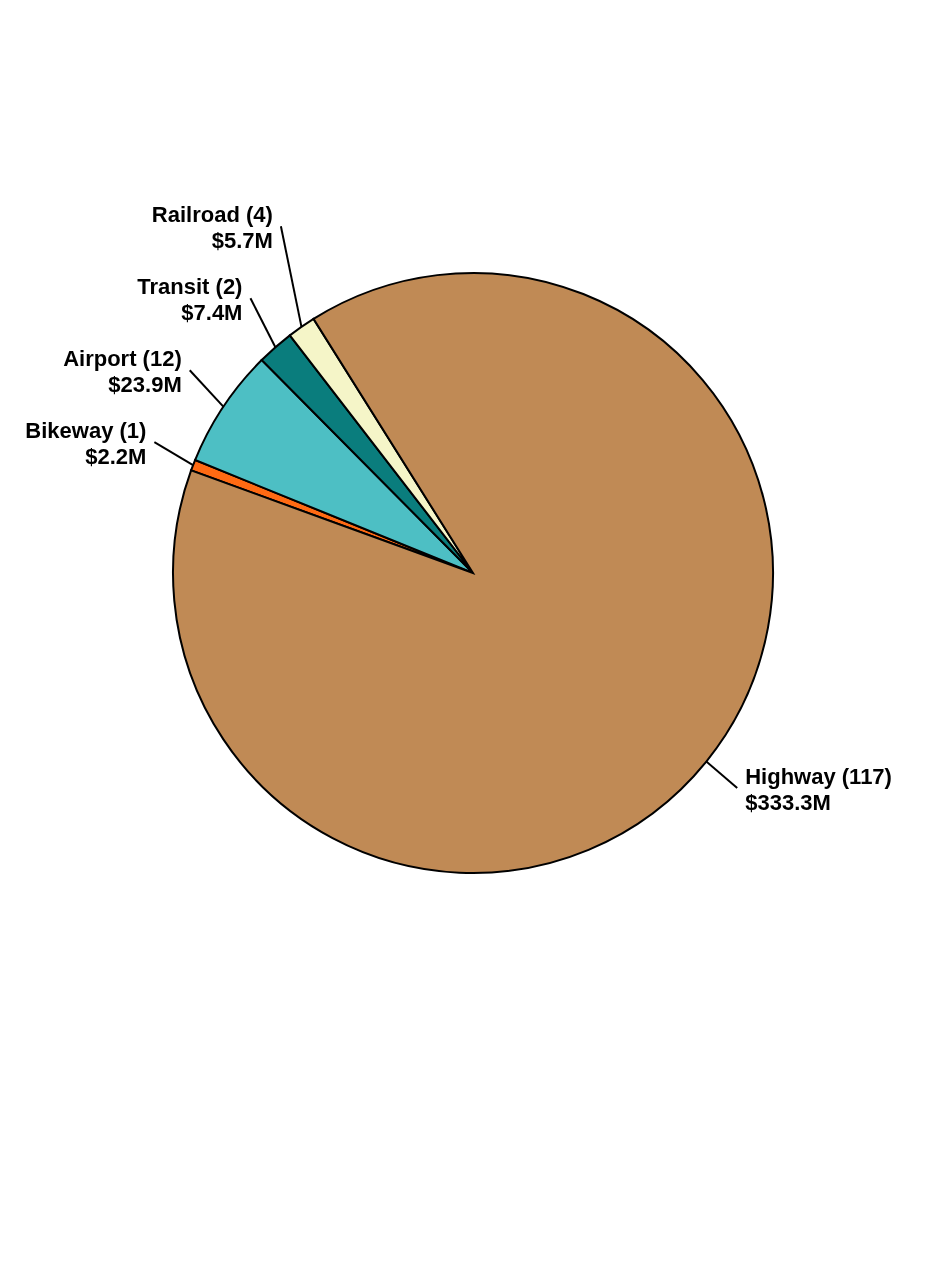 The image size is (950, 1287). What do you see at coordinates (116, 457) in the screenshot?
I see `data-label: $2.2M` at bounding box center [116, 457].